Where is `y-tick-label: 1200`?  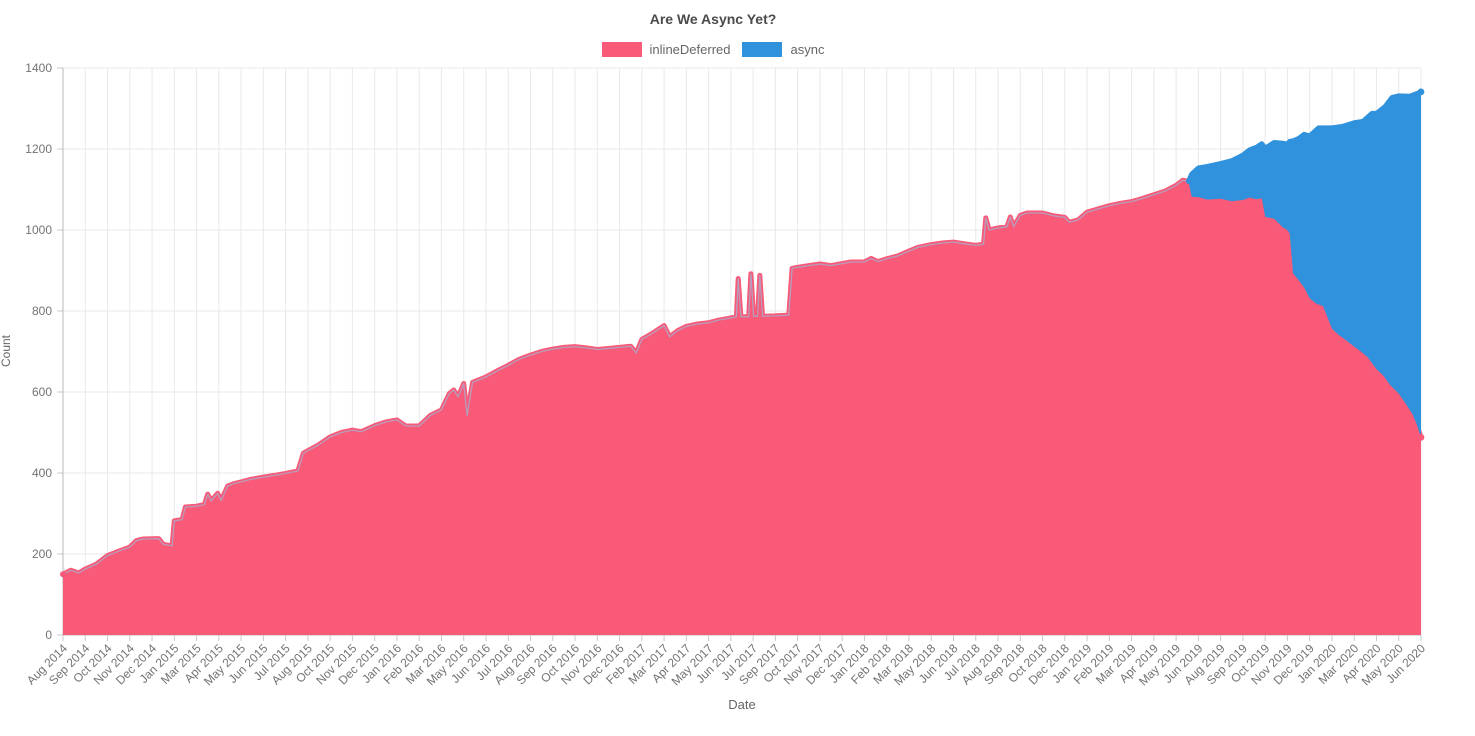 y-tick-label: 1200 is located at coordinates (38, 149).